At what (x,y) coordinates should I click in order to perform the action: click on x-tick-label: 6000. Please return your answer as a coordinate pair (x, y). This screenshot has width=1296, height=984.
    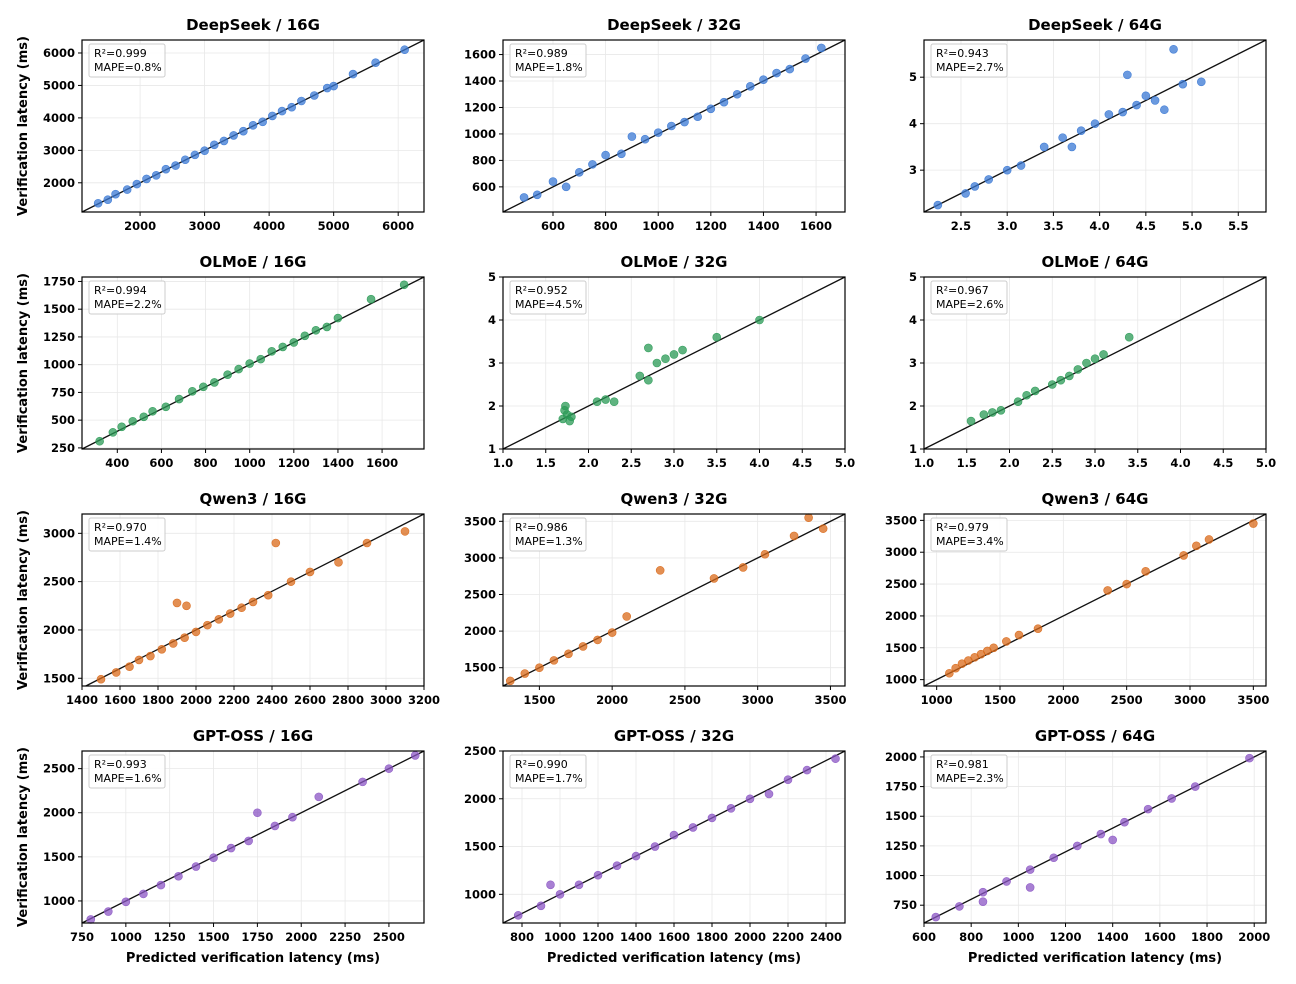
    Looking at the image, I should click on (398, 226).